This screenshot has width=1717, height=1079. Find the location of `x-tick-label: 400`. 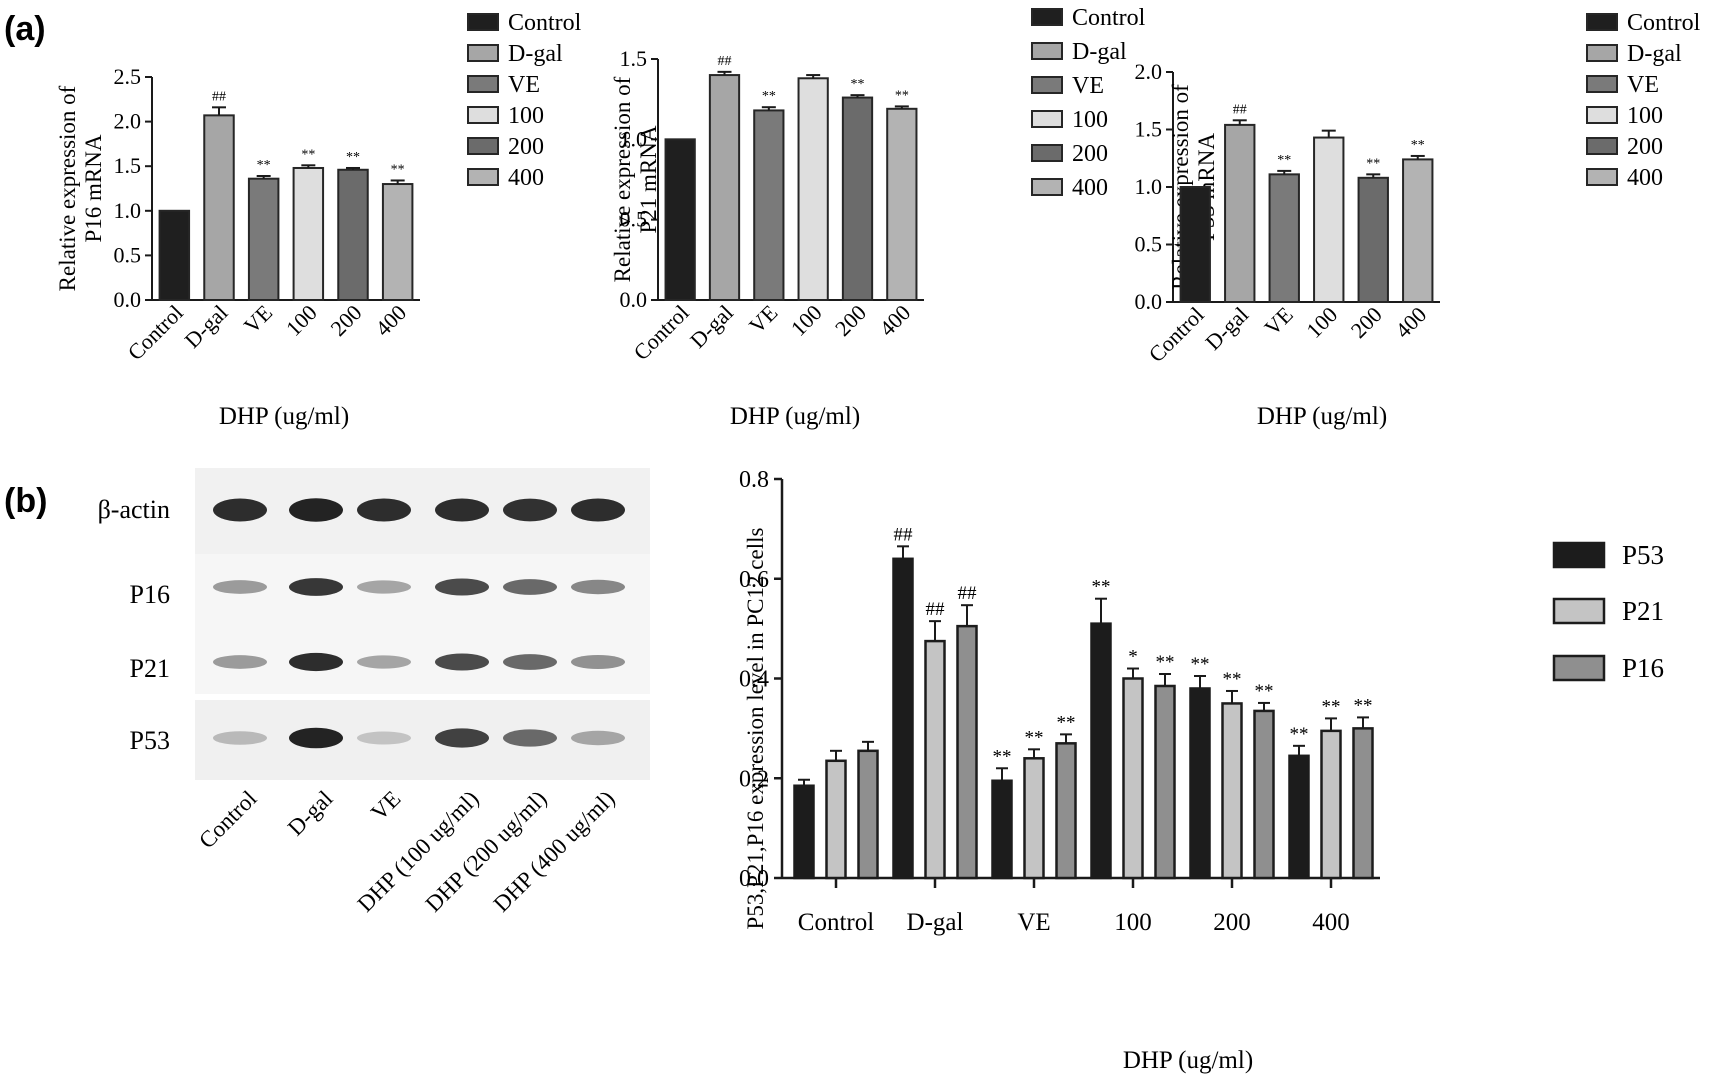

x-tick-label: 400 is located at coordinates (1331, 922).